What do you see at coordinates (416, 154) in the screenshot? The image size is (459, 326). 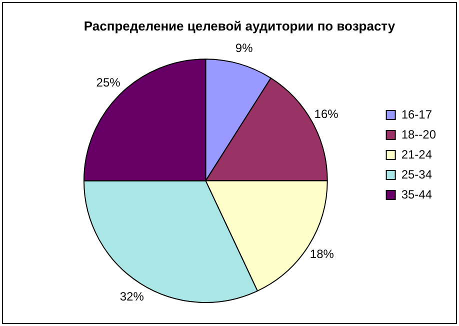 I see `legend-label: 21-24` at bounding box center [416, 154].